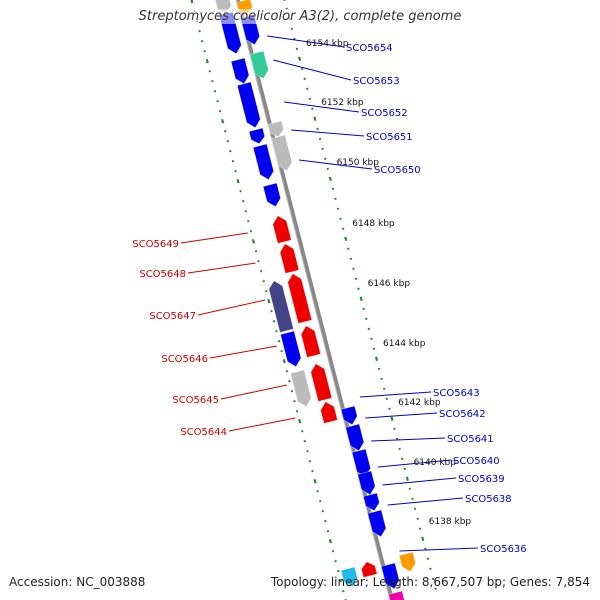 The image size is (600, 600). Describe the element at coordinates (389, 284) in the screenshot. I see `kbp-label: 6146 kbp` at that location.